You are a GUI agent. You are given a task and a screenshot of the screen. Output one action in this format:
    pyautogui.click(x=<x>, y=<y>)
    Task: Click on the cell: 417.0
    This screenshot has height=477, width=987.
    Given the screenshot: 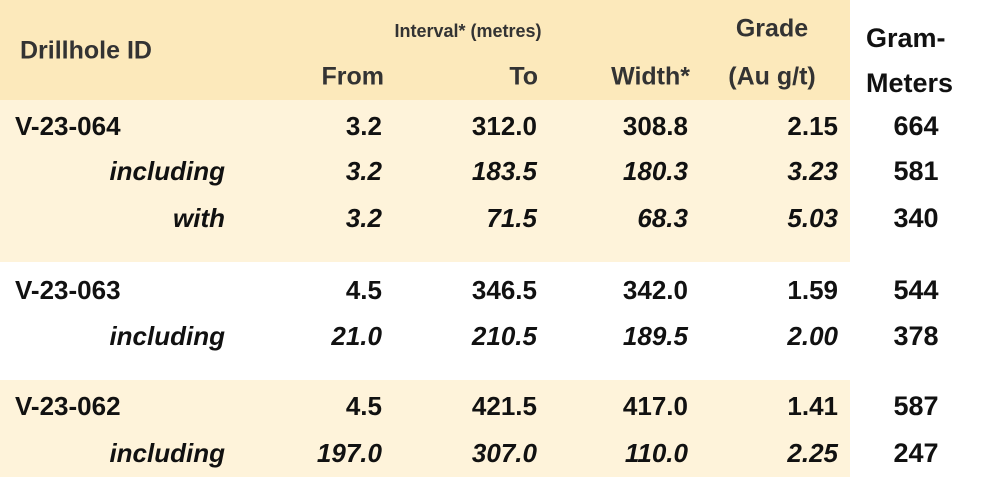 What is the action you would take?
    pyautogui.click(x=655, y=406)
    